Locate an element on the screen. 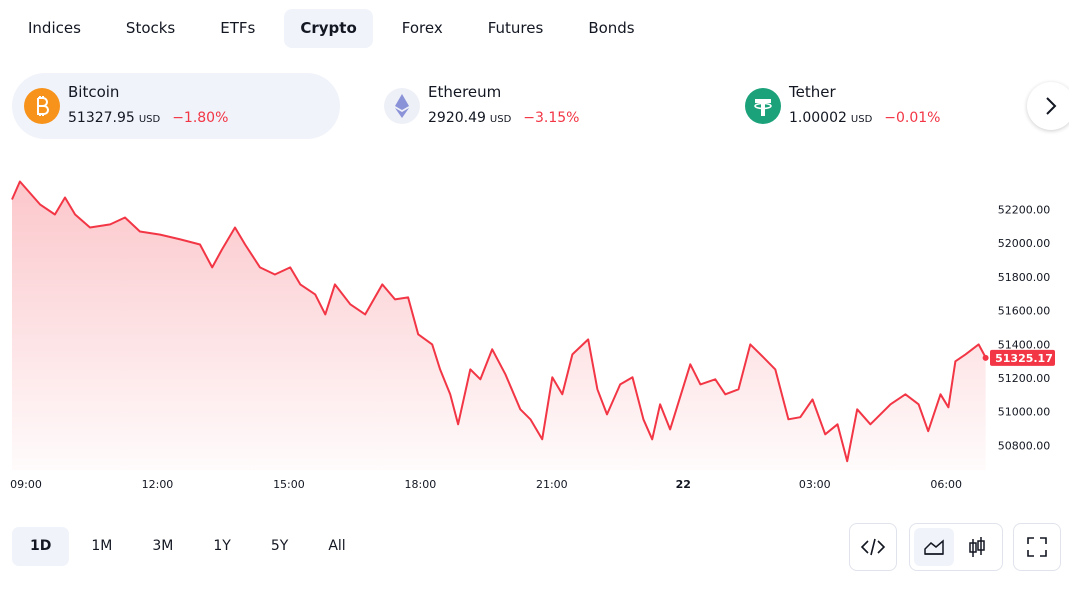  ticker-quote: 51327.95 USD −1.80% is located at coordinates (148, 118).